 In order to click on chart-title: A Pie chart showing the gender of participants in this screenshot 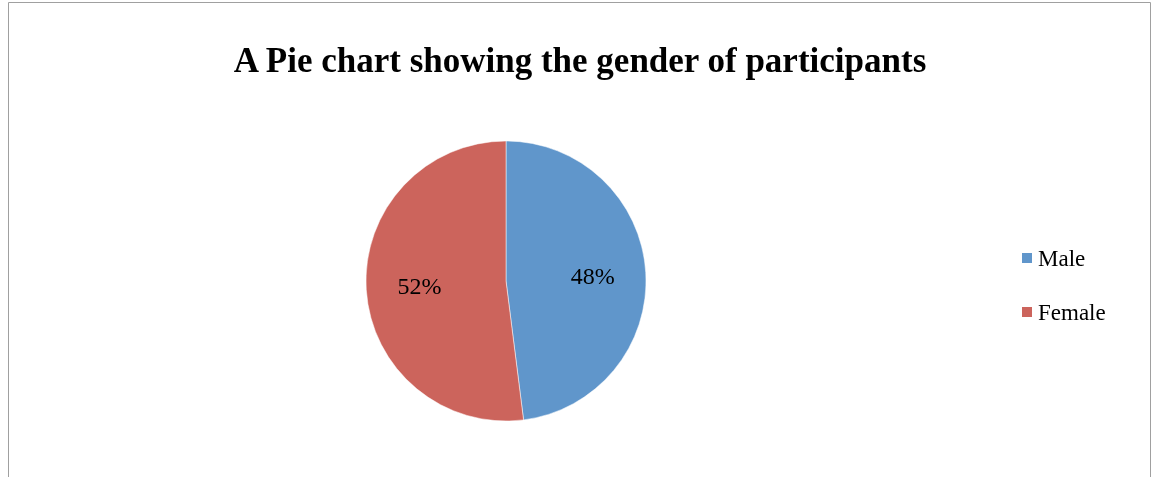, I will do `click(580, 60)`.